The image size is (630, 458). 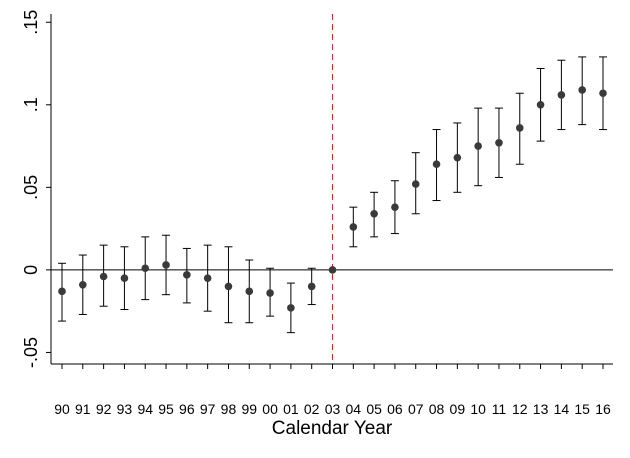 I want to click on x-tick-label: 07, so click(x=416, y=409).